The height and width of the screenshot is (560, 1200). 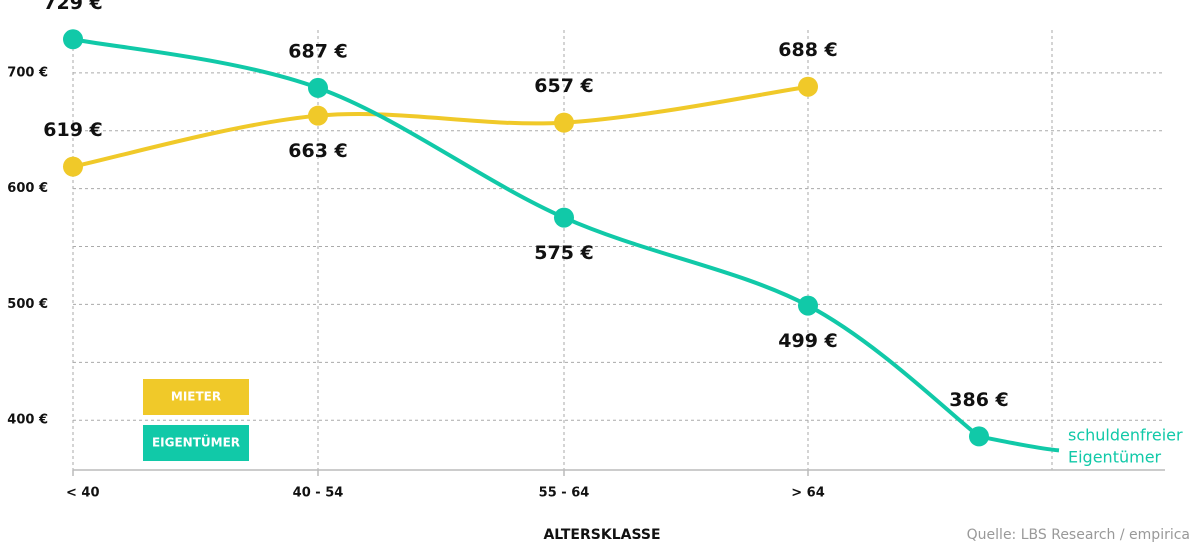 What do you see at coordinates (564, 253) in the screenshot?
I see `data-label: 575 €` at bounding box center [564, 253].